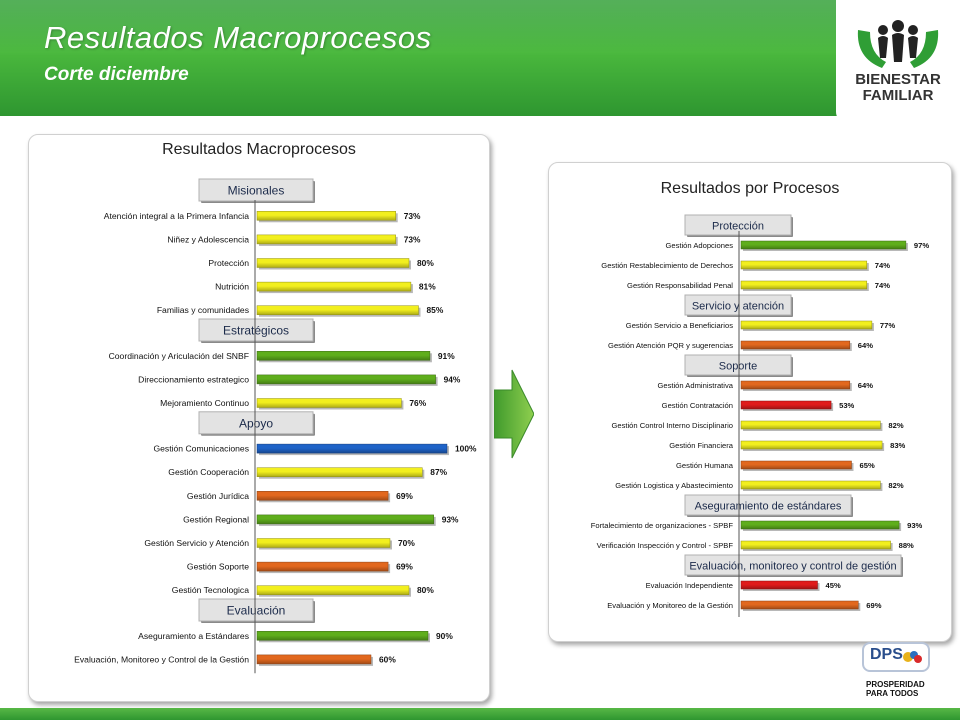 This screenshot has width=960, height=720. Describe the element at coordinates (921, 245) in the screenshot. I see `value-label: 97%` at that location.